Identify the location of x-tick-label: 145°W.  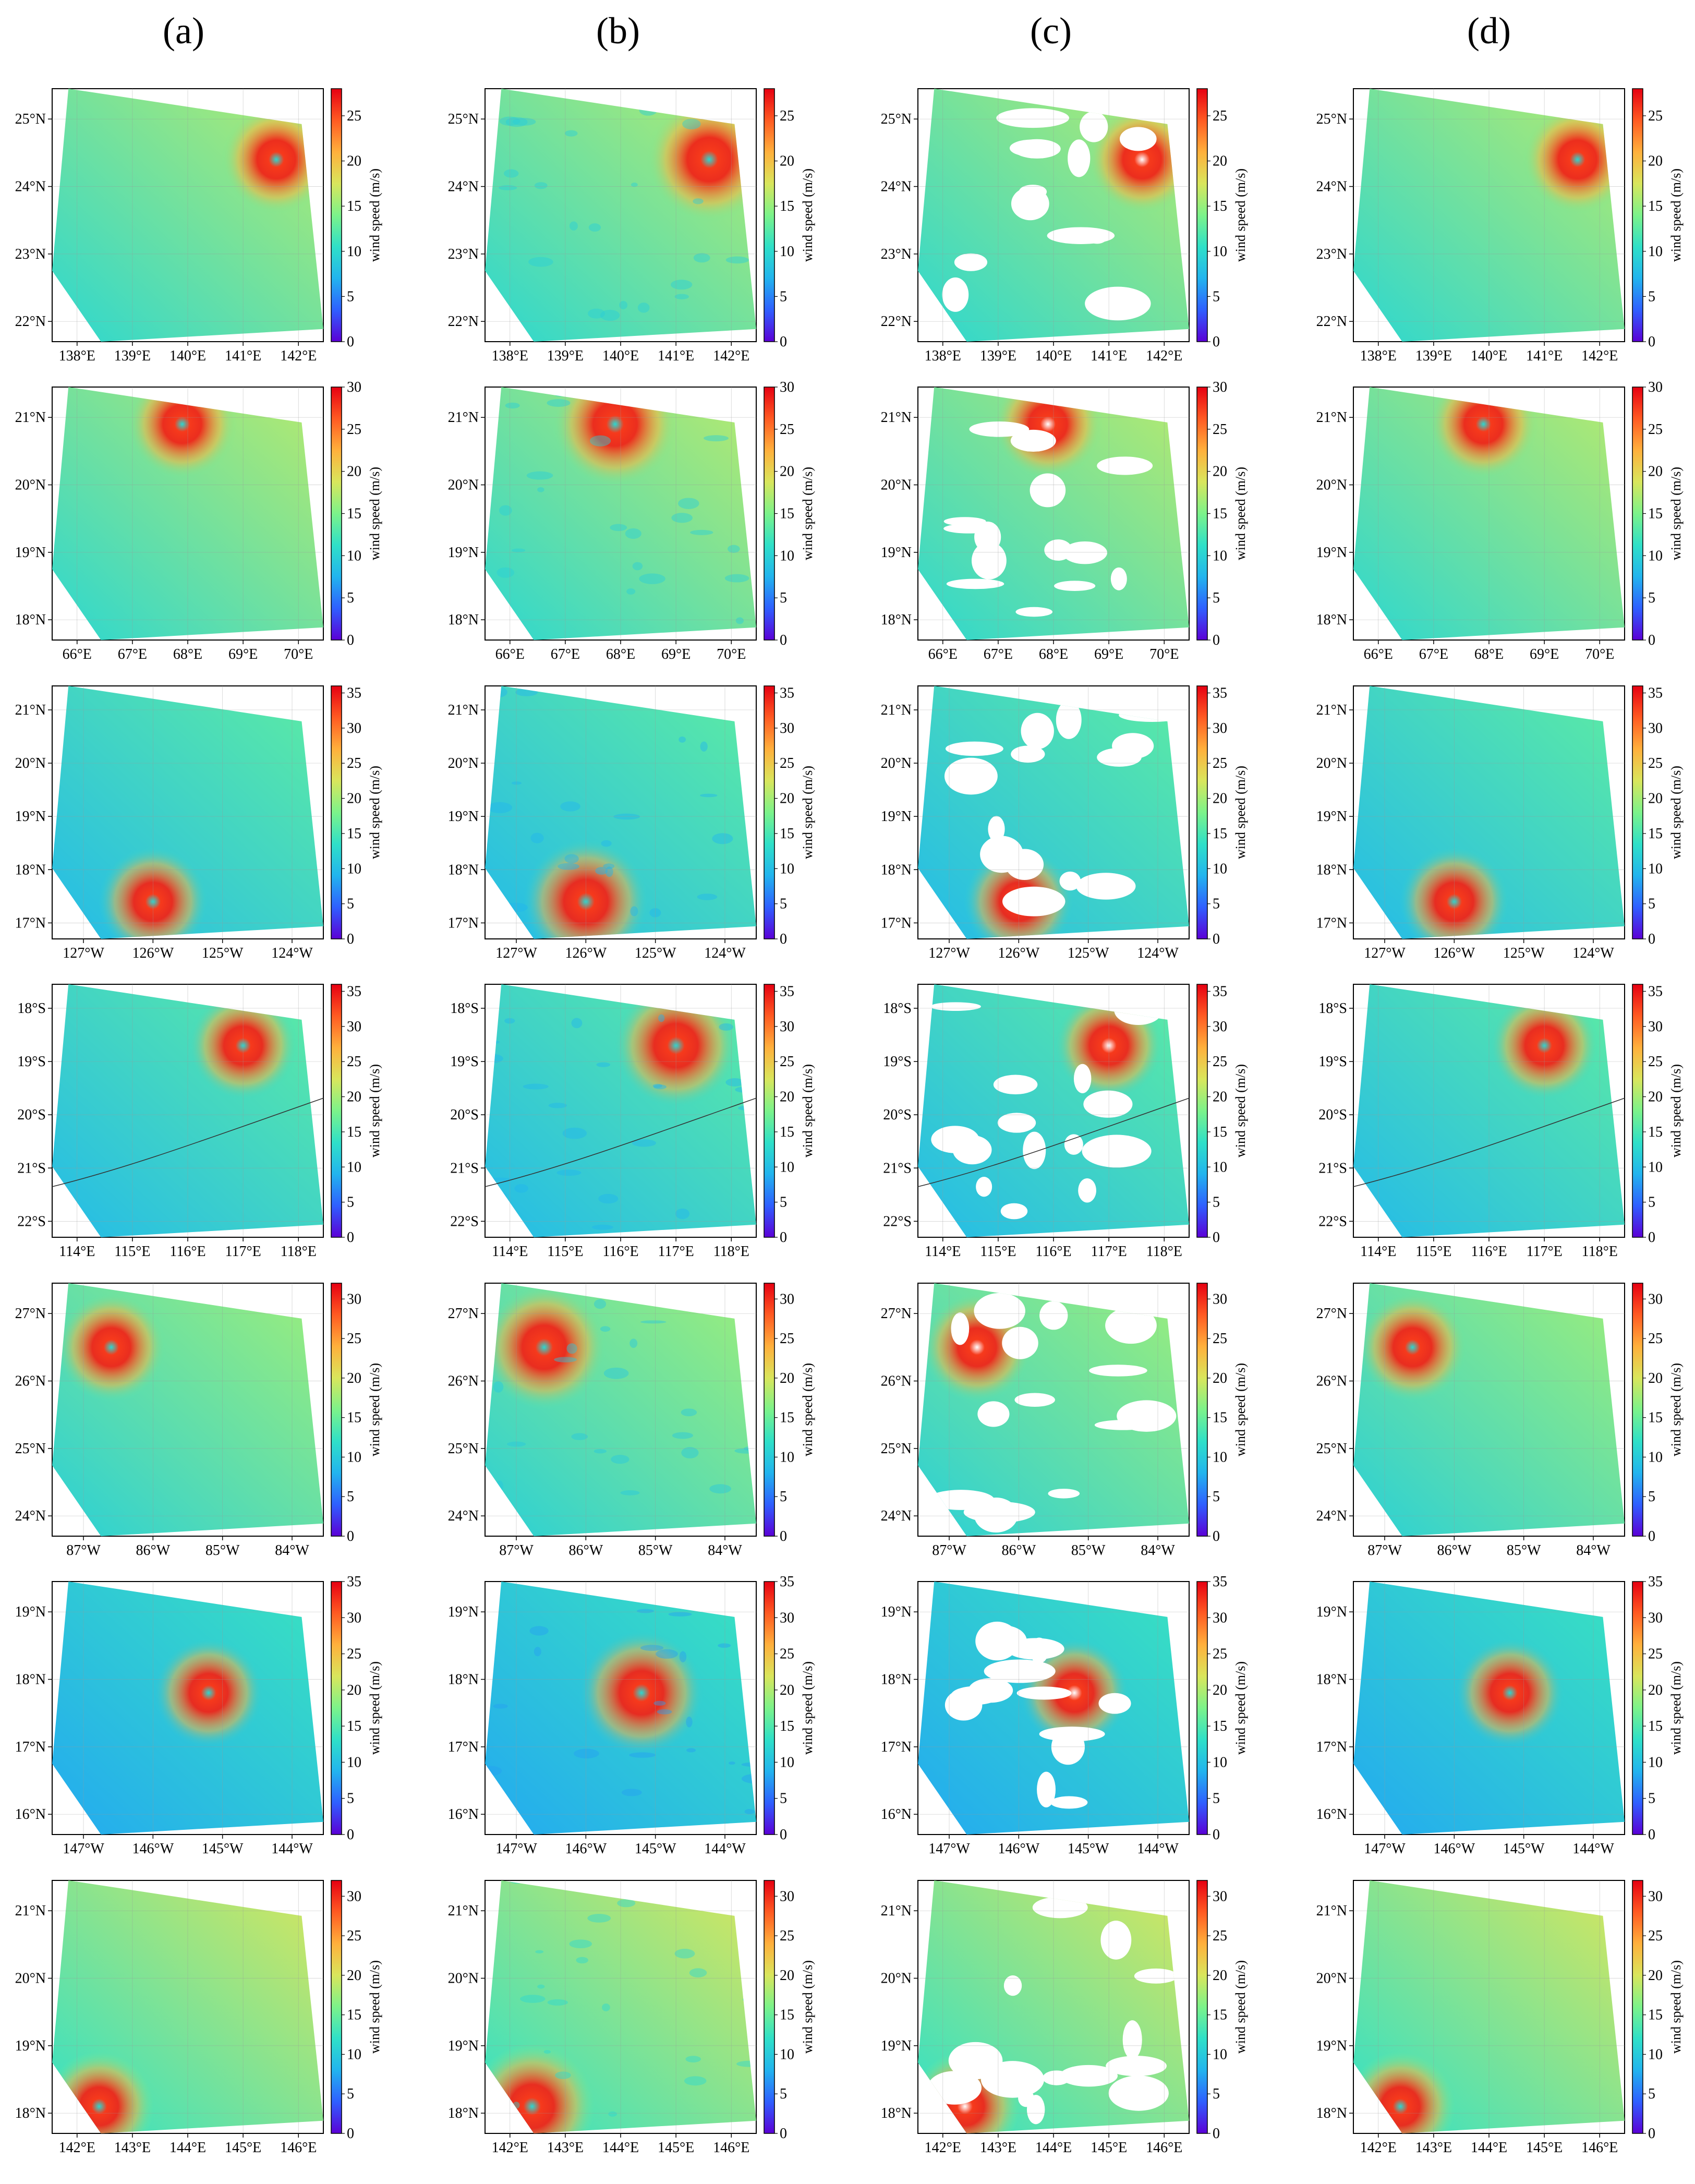
(223, 1849).